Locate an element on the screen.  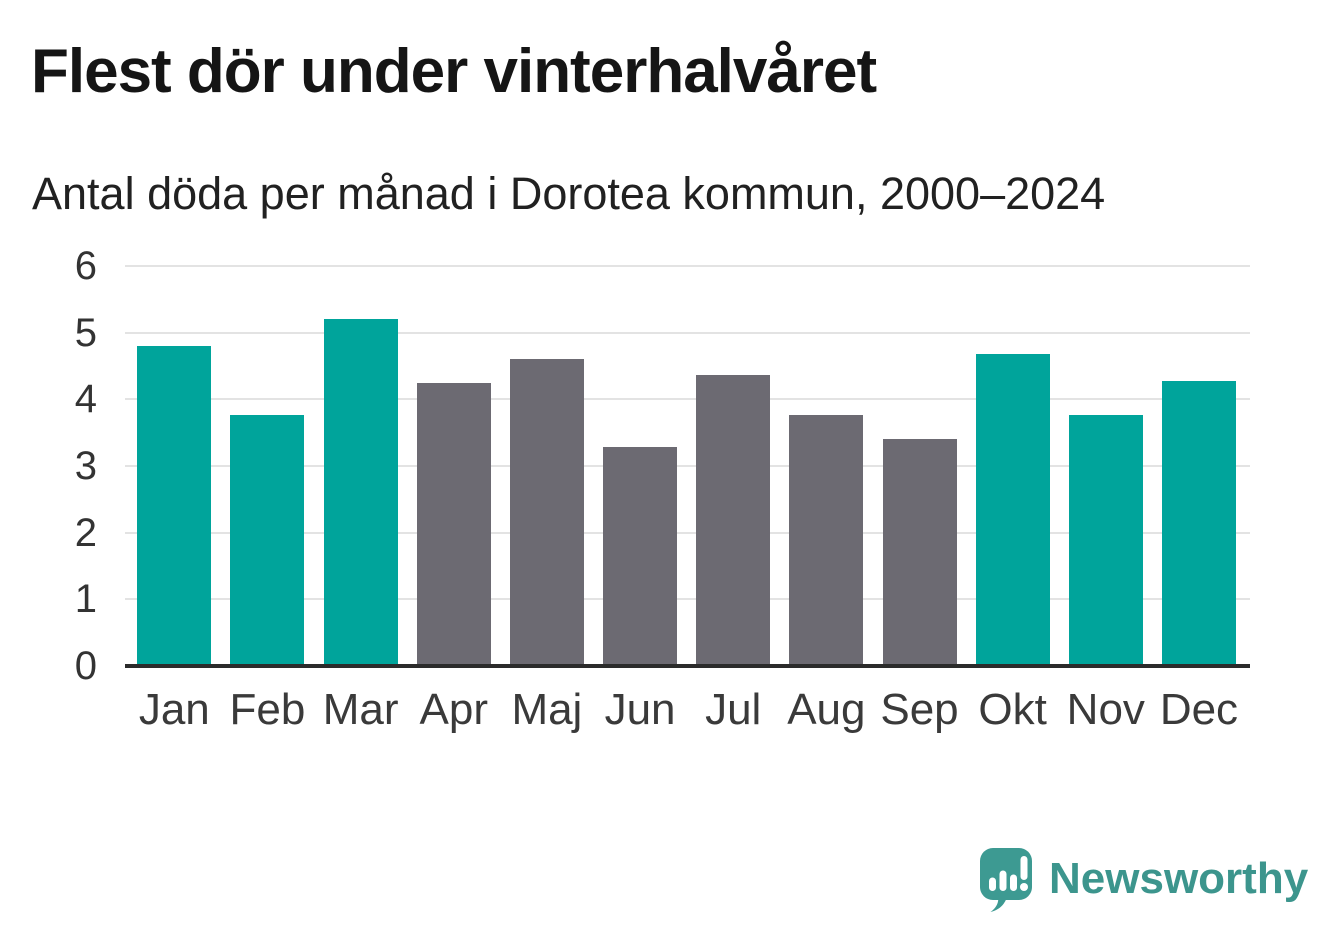
bar-nov is located at coordinates (1105, 540).